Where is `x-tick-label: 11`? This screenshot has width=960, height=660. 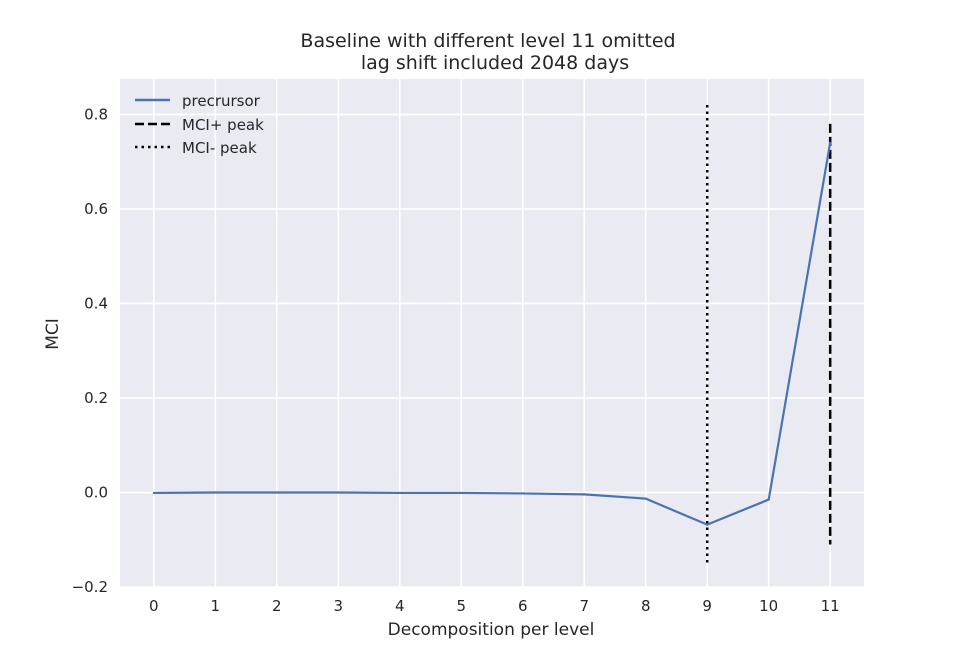 x-tick-label: 11 is located at coordinates (830, 606).